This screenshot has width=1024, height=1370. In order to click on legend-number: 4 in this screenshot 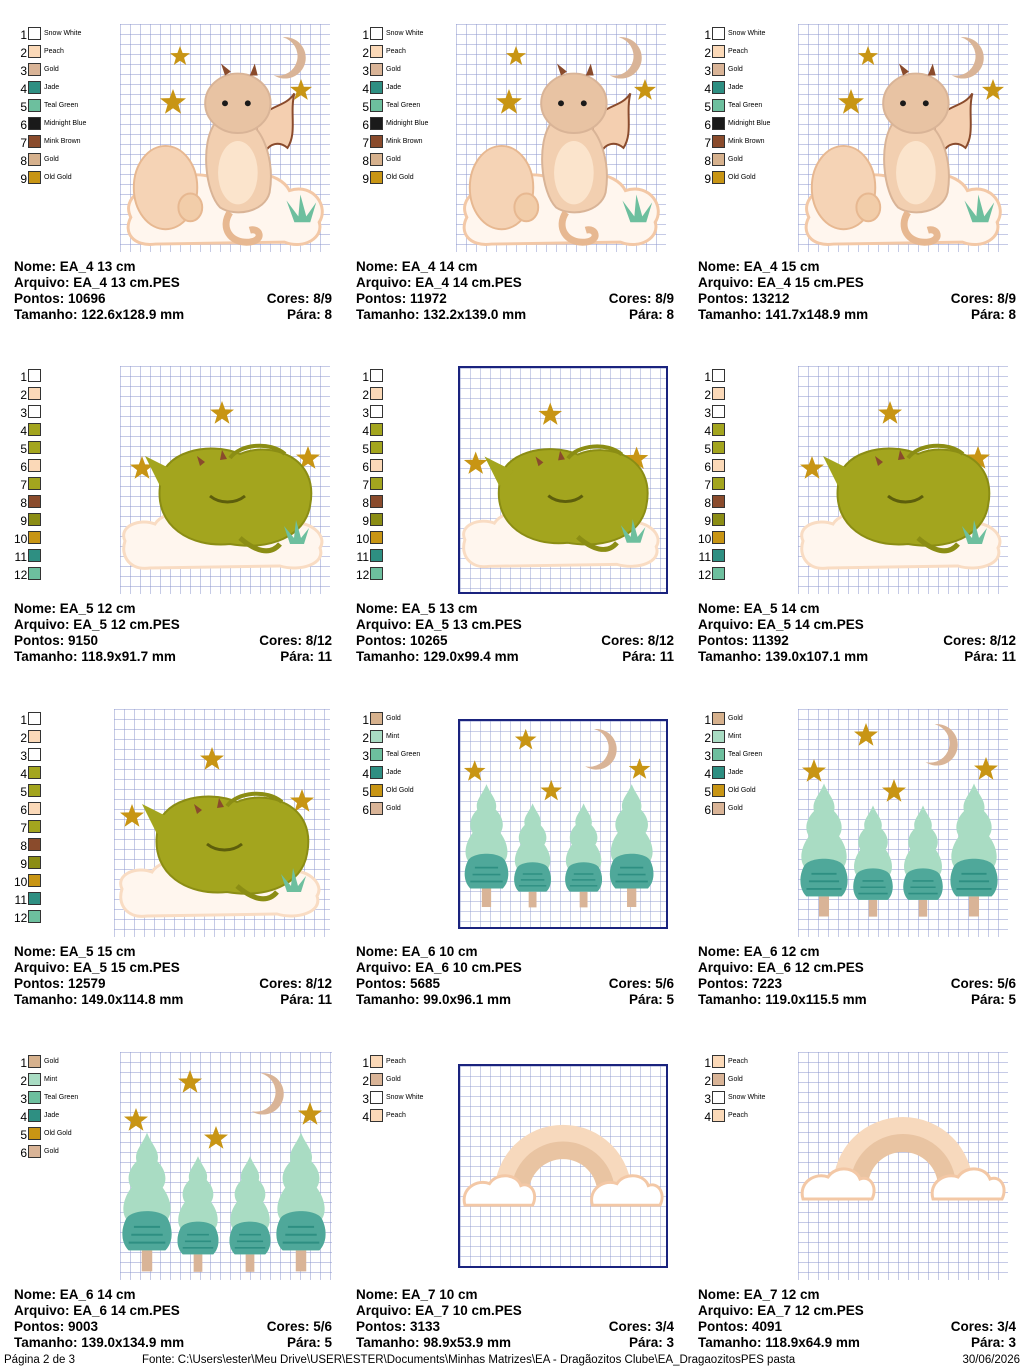, I will do `click(365, 1117)`.